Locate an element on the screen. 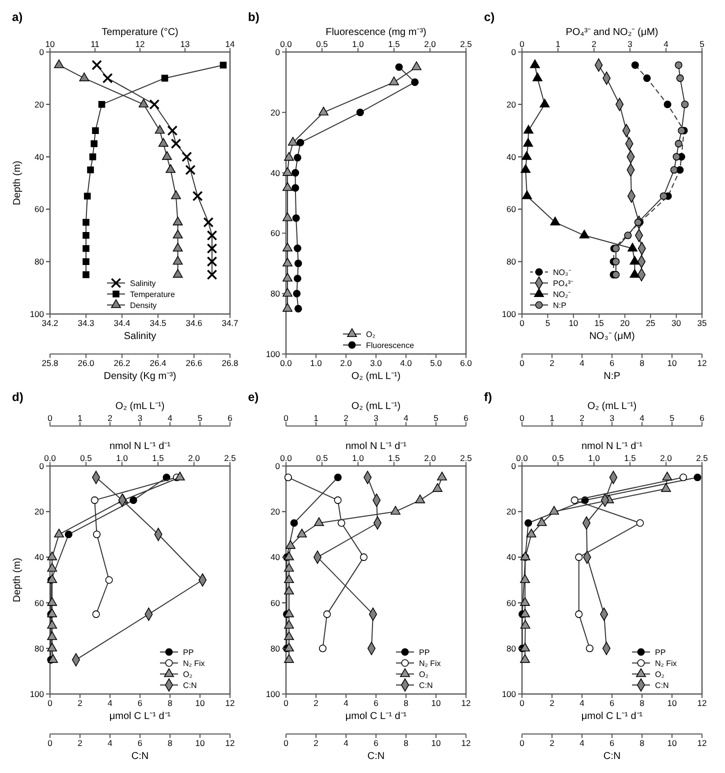 Image resolution: width=725 pixels, height=773 pixels. x2-tick-label: 1.0 is located at coordinates (594, 458).